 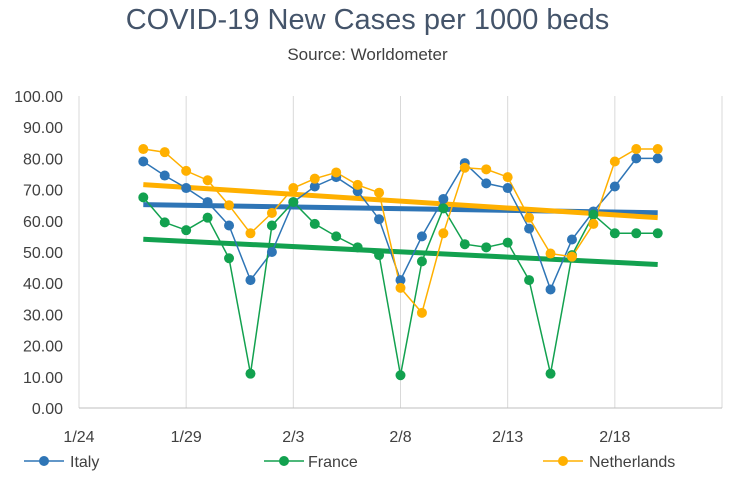 I want to click on trendline-netherlands, so click(x=400, y=201).